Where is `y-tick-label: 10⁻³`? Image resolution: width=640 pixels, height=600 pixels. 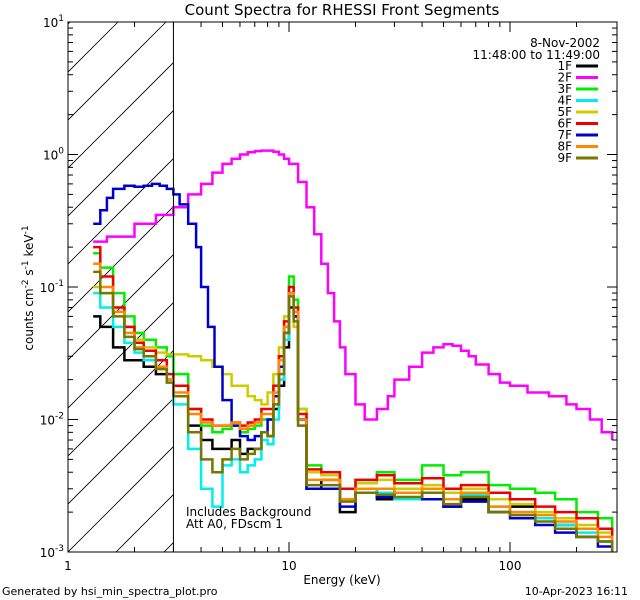
y-tick-label: 10⁻³ is located at coordinates (52, 552).